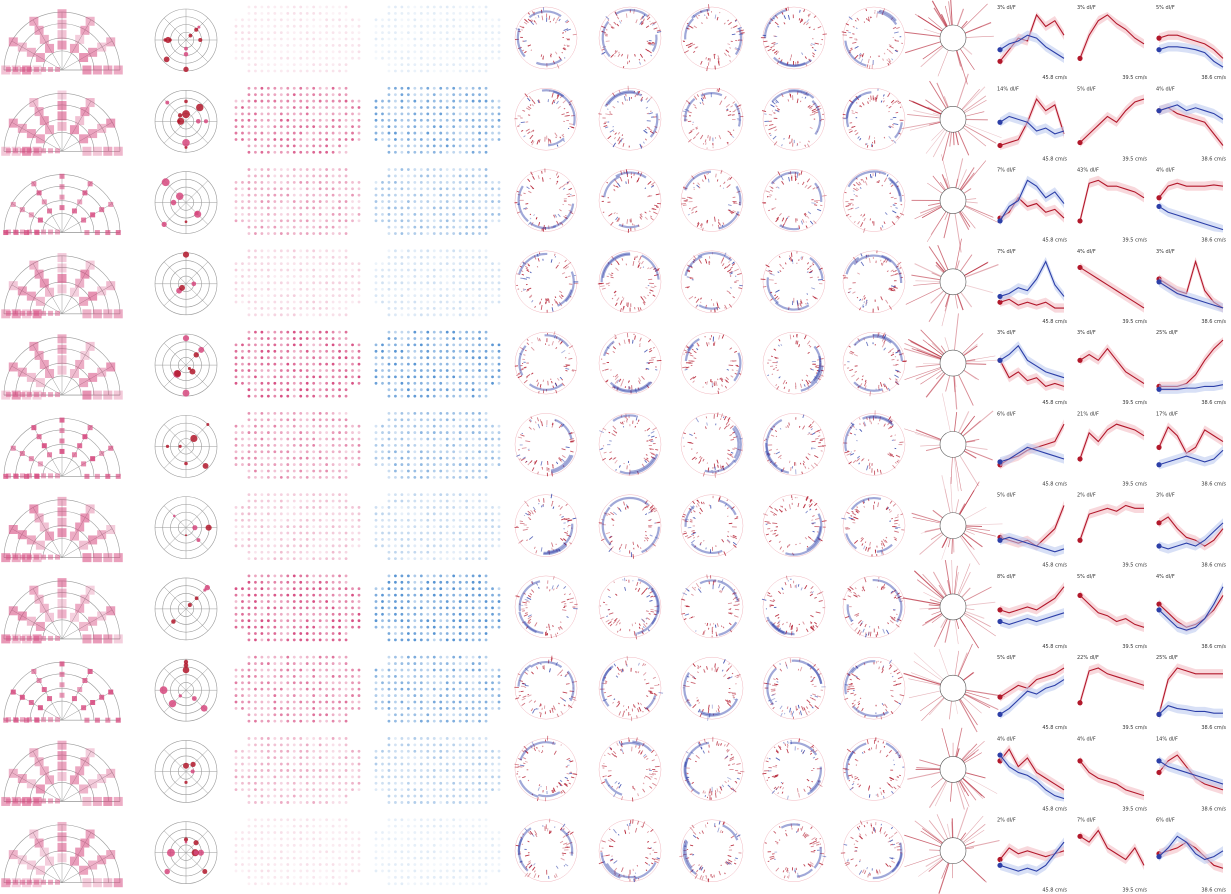 This screenshot has height=894, width=1231. Describe the element at coordinates (62, 286) in the screenshot. I see `fan-of-grids-panel` at that location.